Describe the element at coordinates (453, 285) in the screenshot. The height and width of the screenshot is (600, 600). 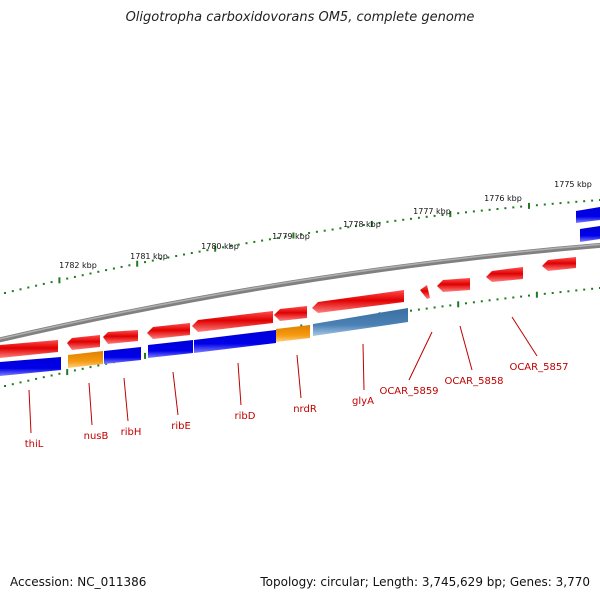
I see `gene-arrow-ocar5858` at that location.